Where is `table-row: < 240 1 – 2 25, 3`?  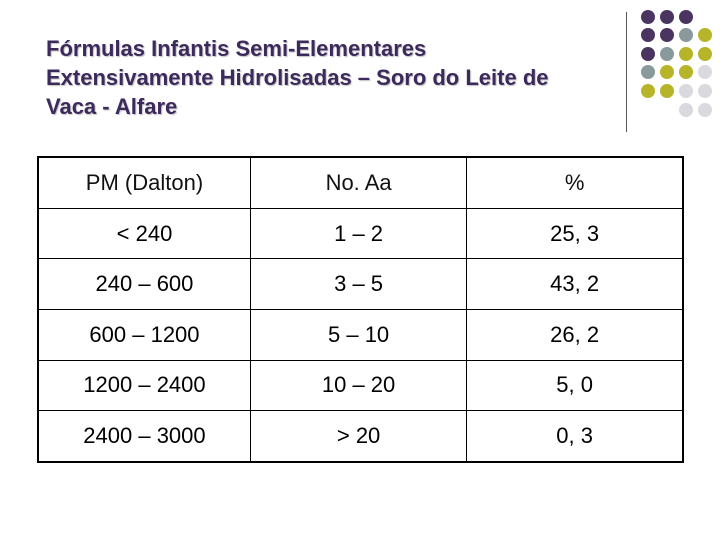 table-row: < 240 1 – 2 25, 3 is located at coordinates (360, 233).